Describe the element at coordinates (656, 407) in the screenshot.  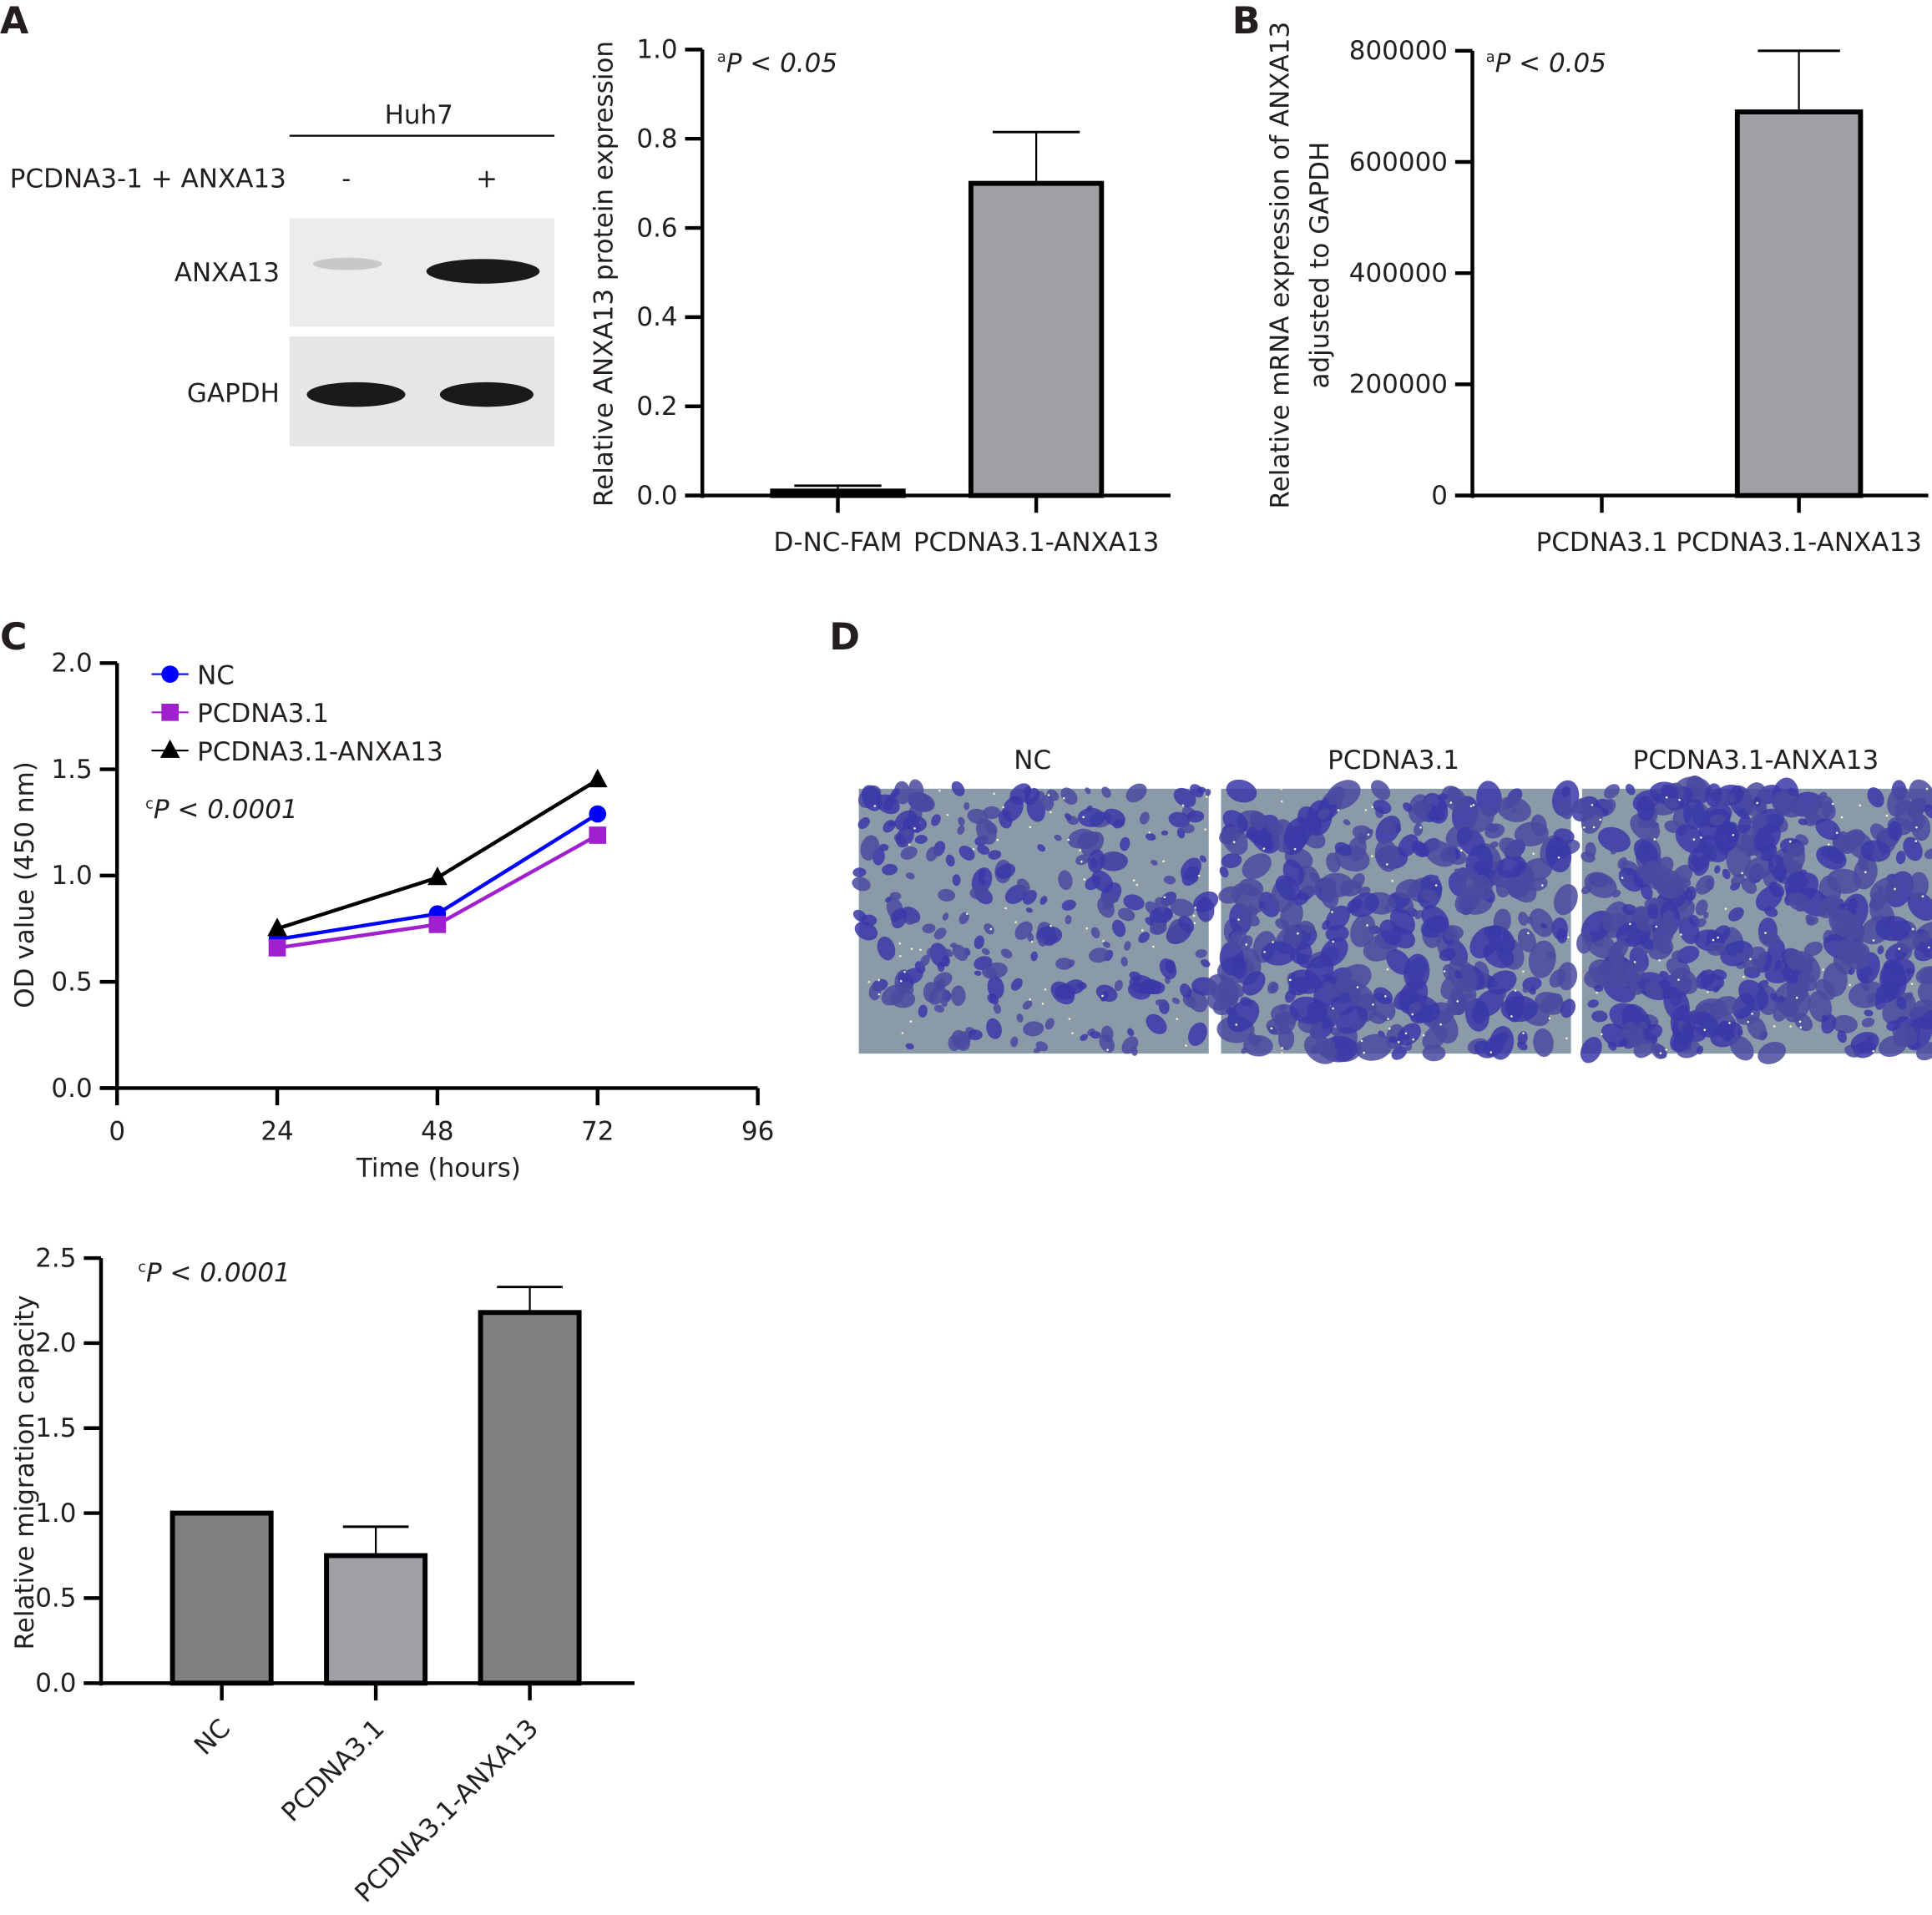
I see `y-tick-label: 0.2` at that location.